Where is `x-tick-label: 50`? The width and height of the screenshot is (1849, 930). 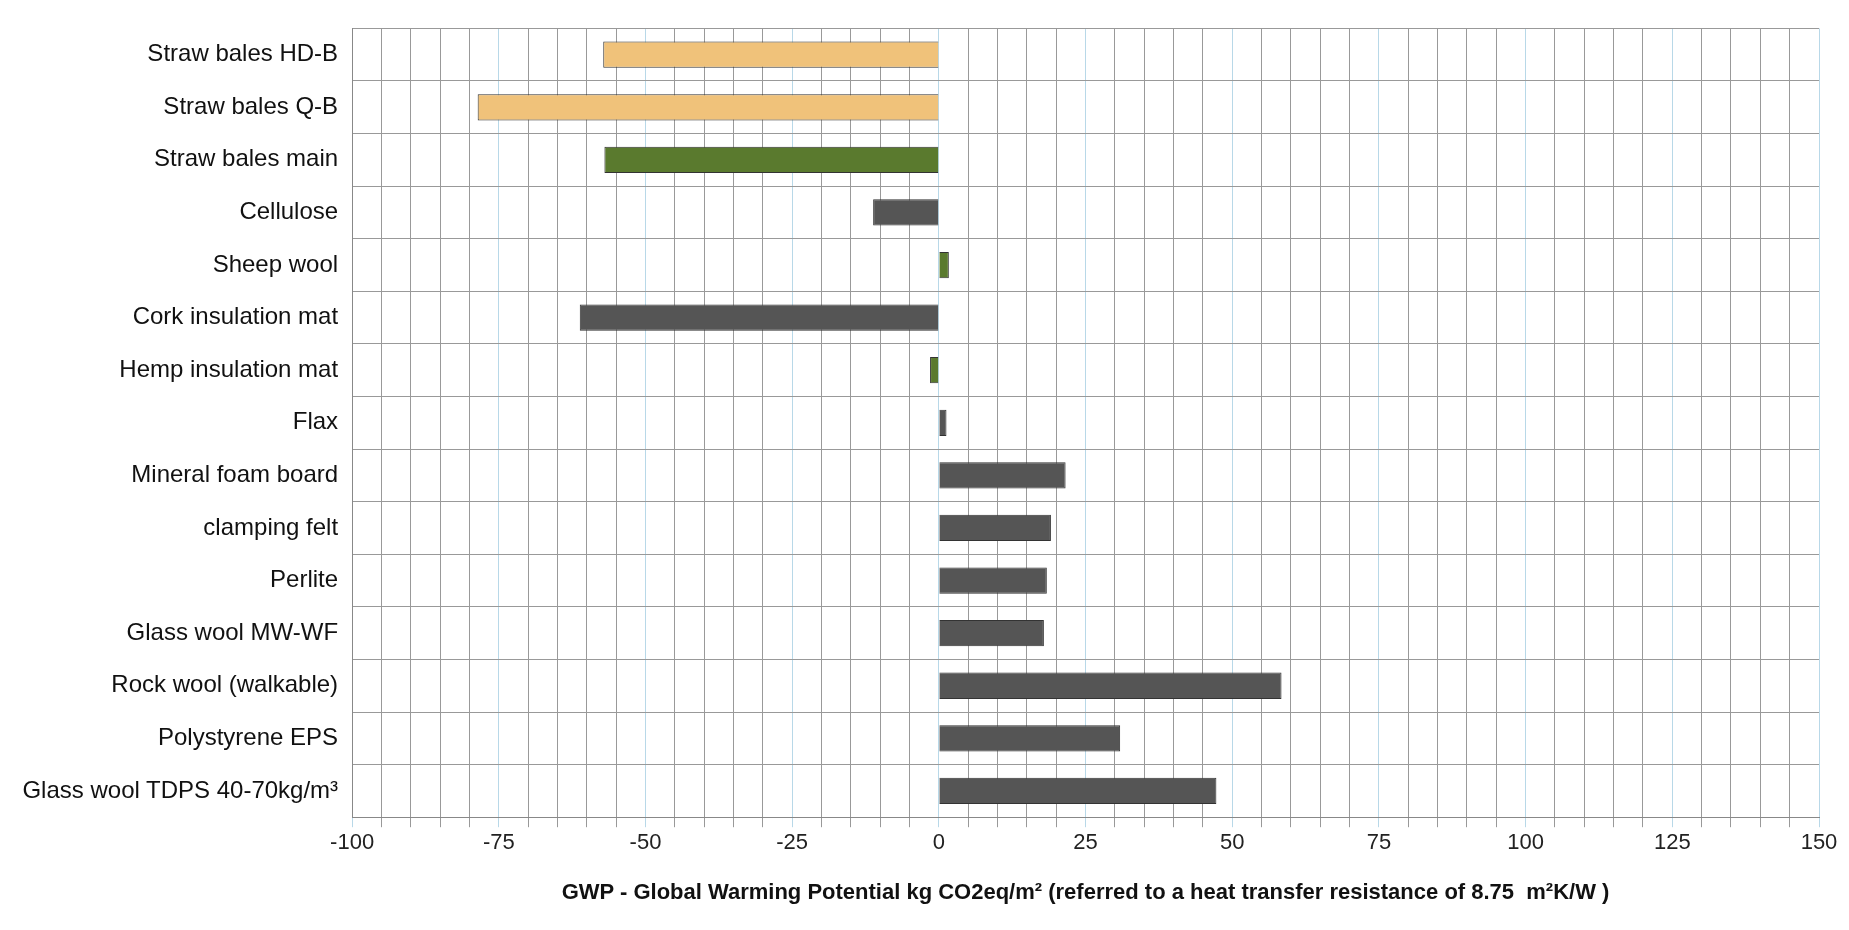
x-tick-label: 50 is located at coordinates (1232, 842).